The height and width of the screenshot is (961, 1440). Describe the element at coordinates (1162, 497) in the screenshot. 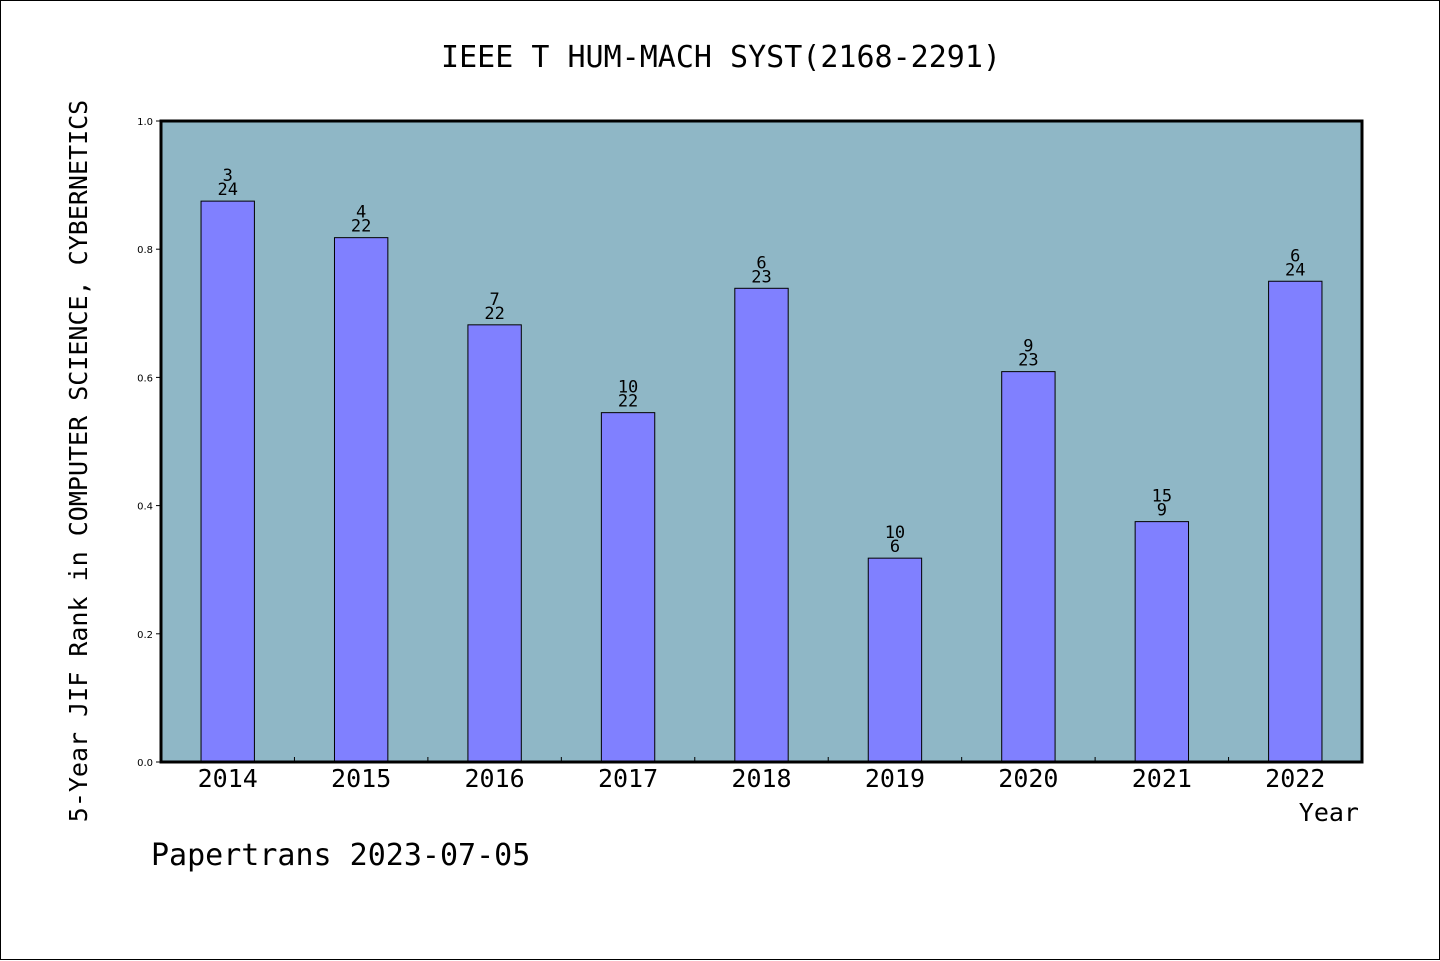

I see `bar-rank-label: 15` at that location.